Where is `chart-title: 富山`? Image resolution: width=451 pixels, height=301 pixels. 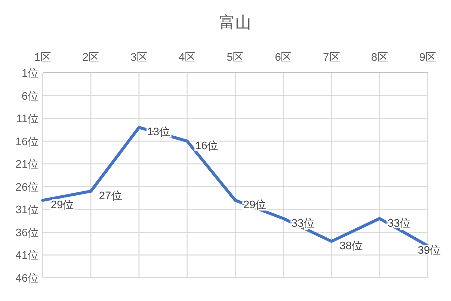 chart-title: 富山 is located at coordinates (236, 23).